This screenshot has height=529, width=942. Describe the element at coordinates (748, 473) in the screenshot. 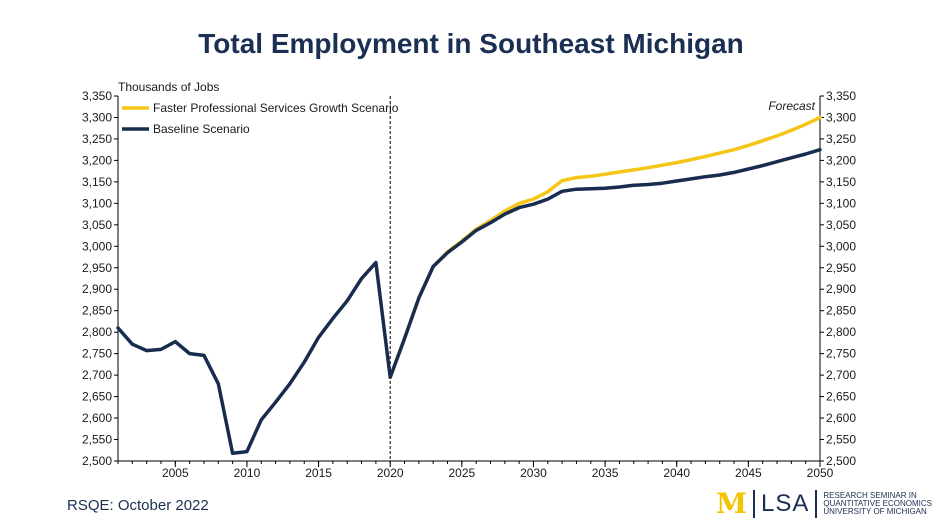

I see `x-tick-label: 2045` at that location.